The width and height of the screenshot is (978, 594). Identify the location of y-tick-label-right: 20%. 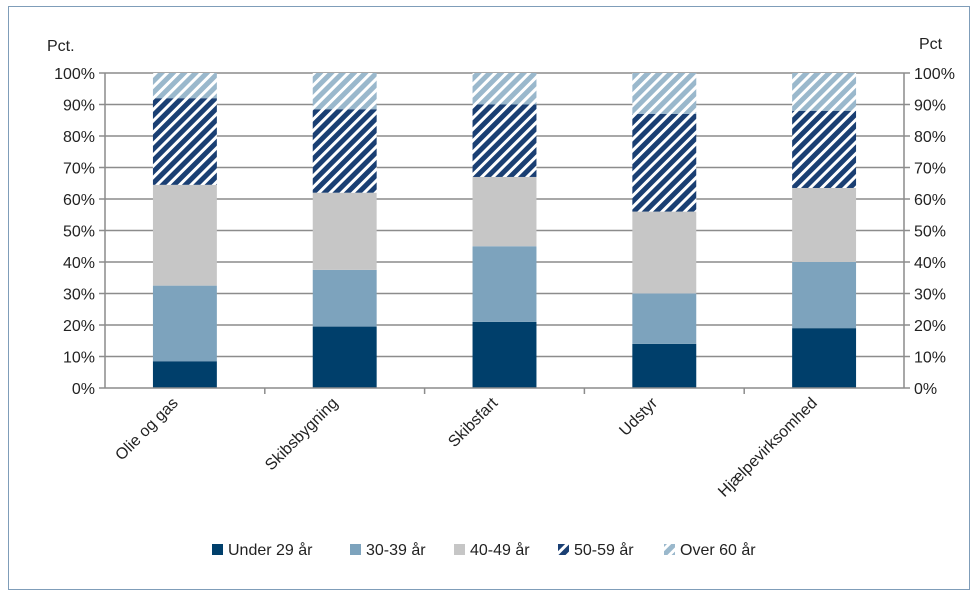
(930, 326).